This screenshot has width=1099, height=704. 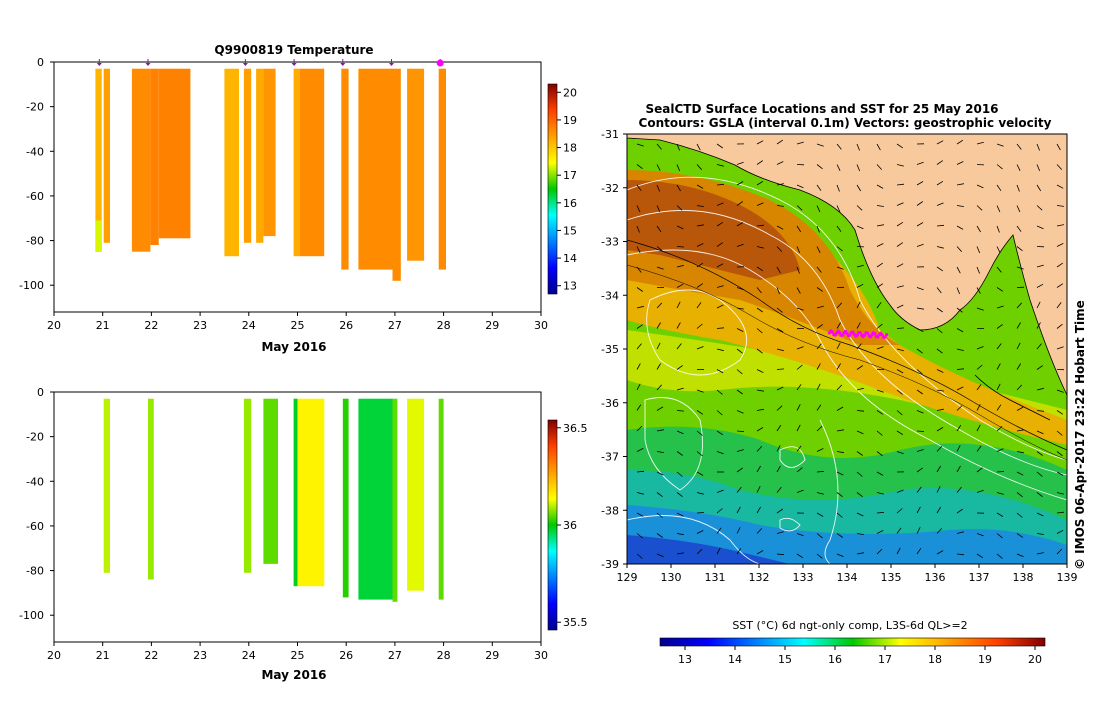 I want to click on map-y-tick-label: -39, so click(x=610, y=564).